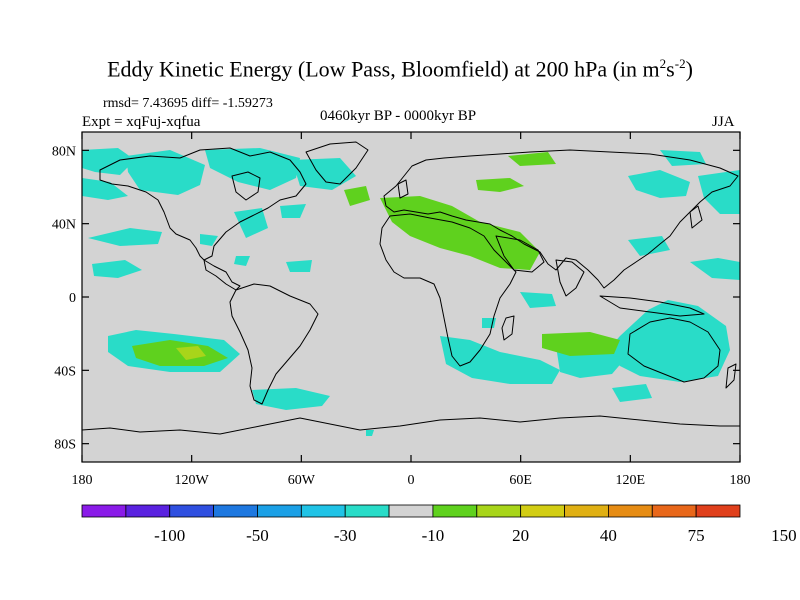 The width and height of the screenshot is (800, 600). Describe the element at coordinates (169, 535) in the screenshot. I see `colorbar-label: -100` at that location.